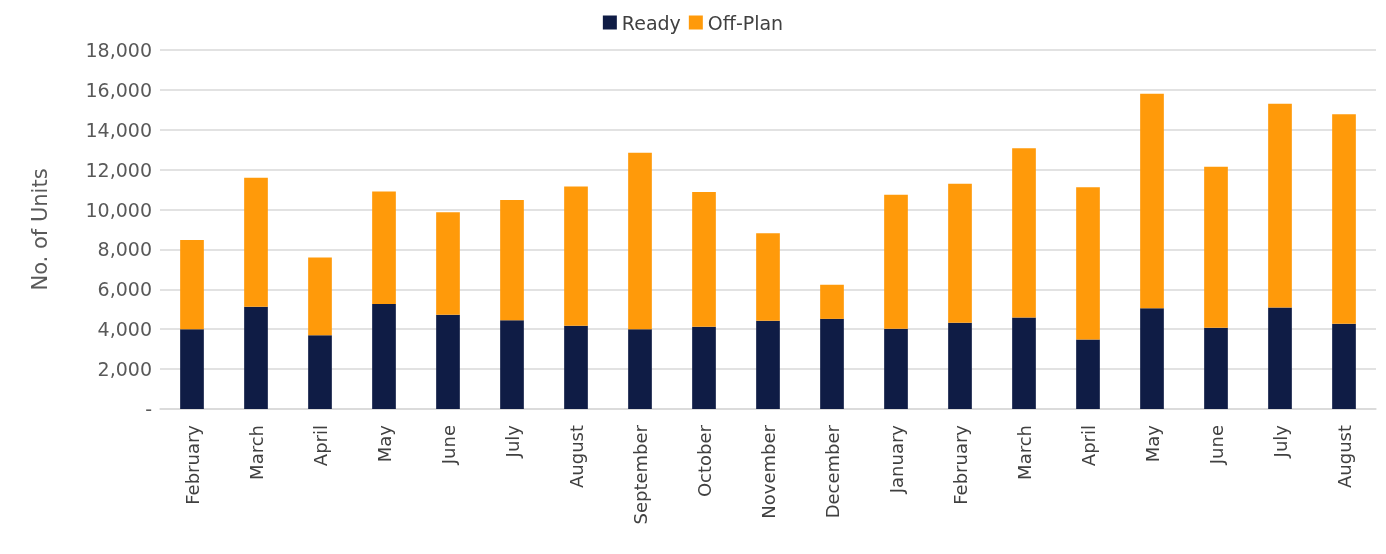  Describe the element at coordinates (768, 471) in the screenshot. I see `x-tick-label: November` at that location.